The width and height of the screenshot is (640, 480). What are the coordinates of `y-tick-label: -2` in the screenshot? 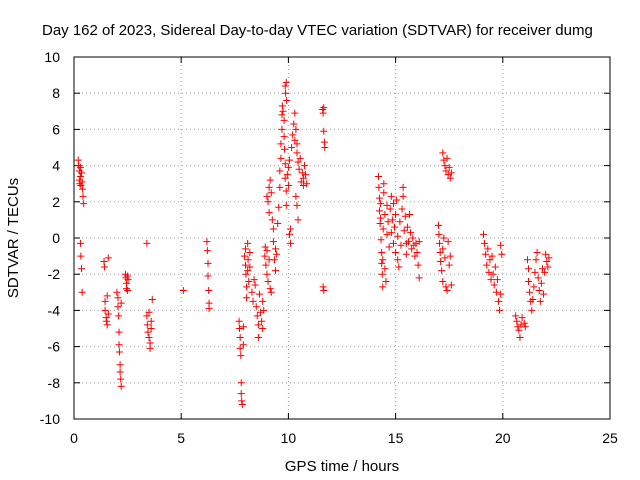 It's located at (54, 274).